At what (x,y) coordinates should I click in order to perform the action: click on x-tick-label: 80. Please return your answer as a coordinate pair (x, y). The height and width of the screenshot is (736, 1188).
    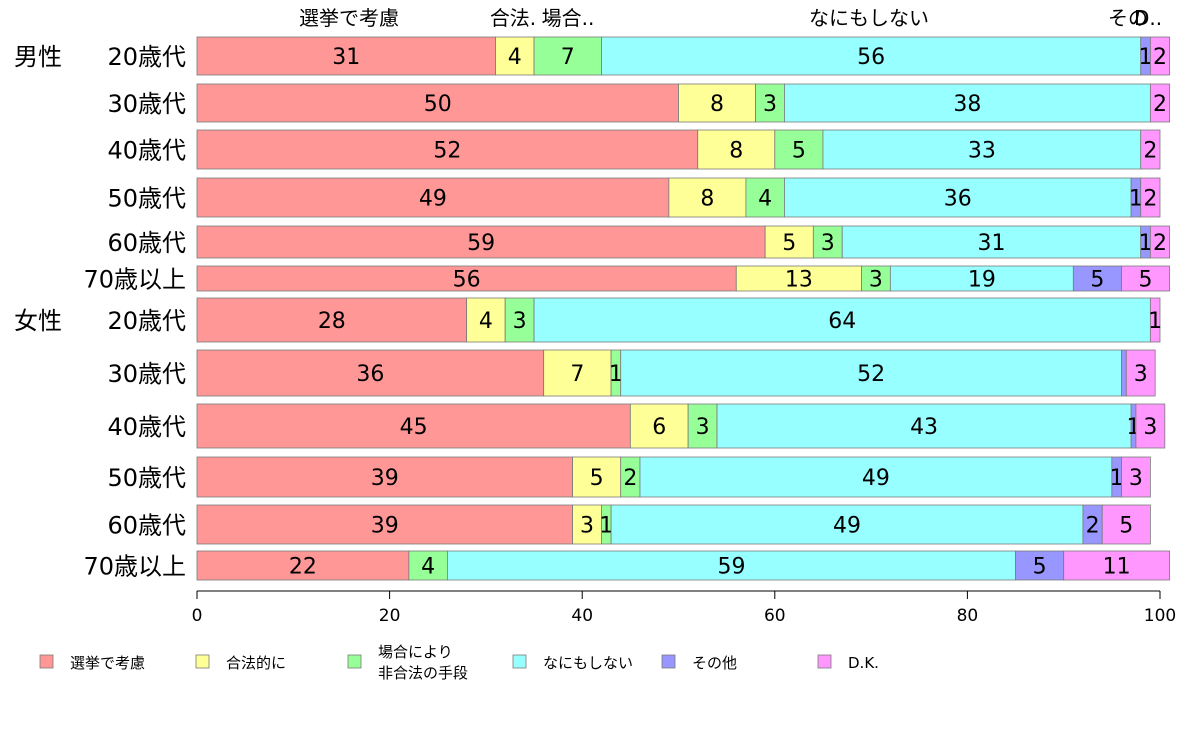
    Looking at the image, I should click on (968, 616).